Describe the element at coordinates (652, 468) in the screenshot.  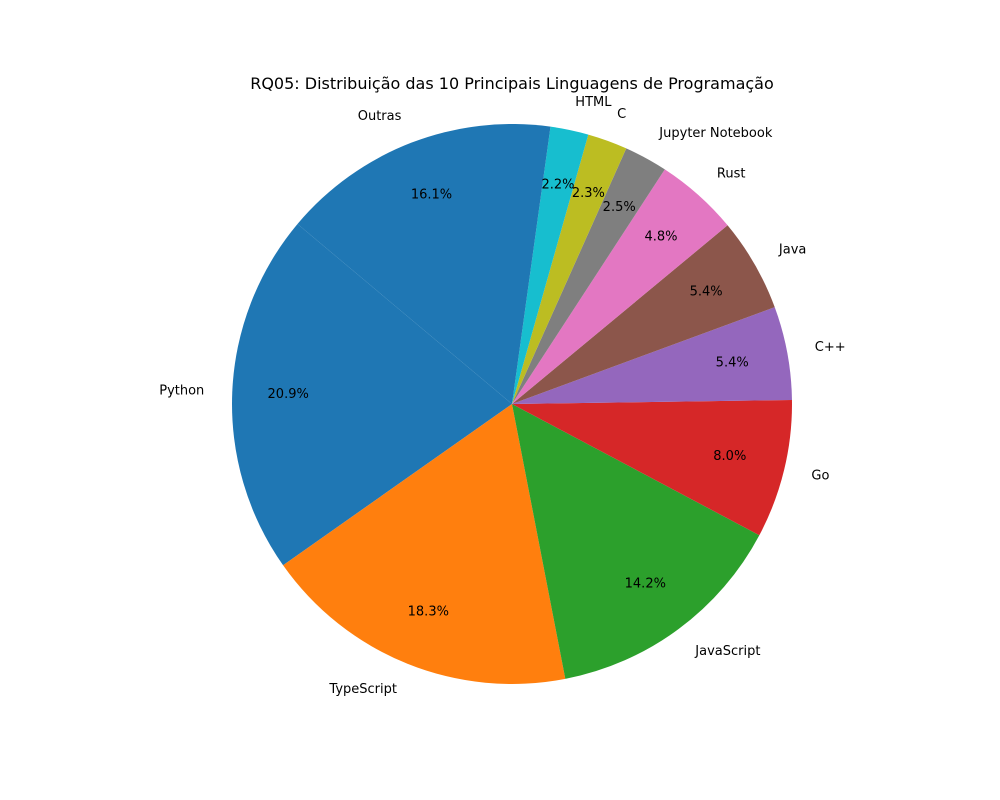
I see `pie-slice-go` at that location.